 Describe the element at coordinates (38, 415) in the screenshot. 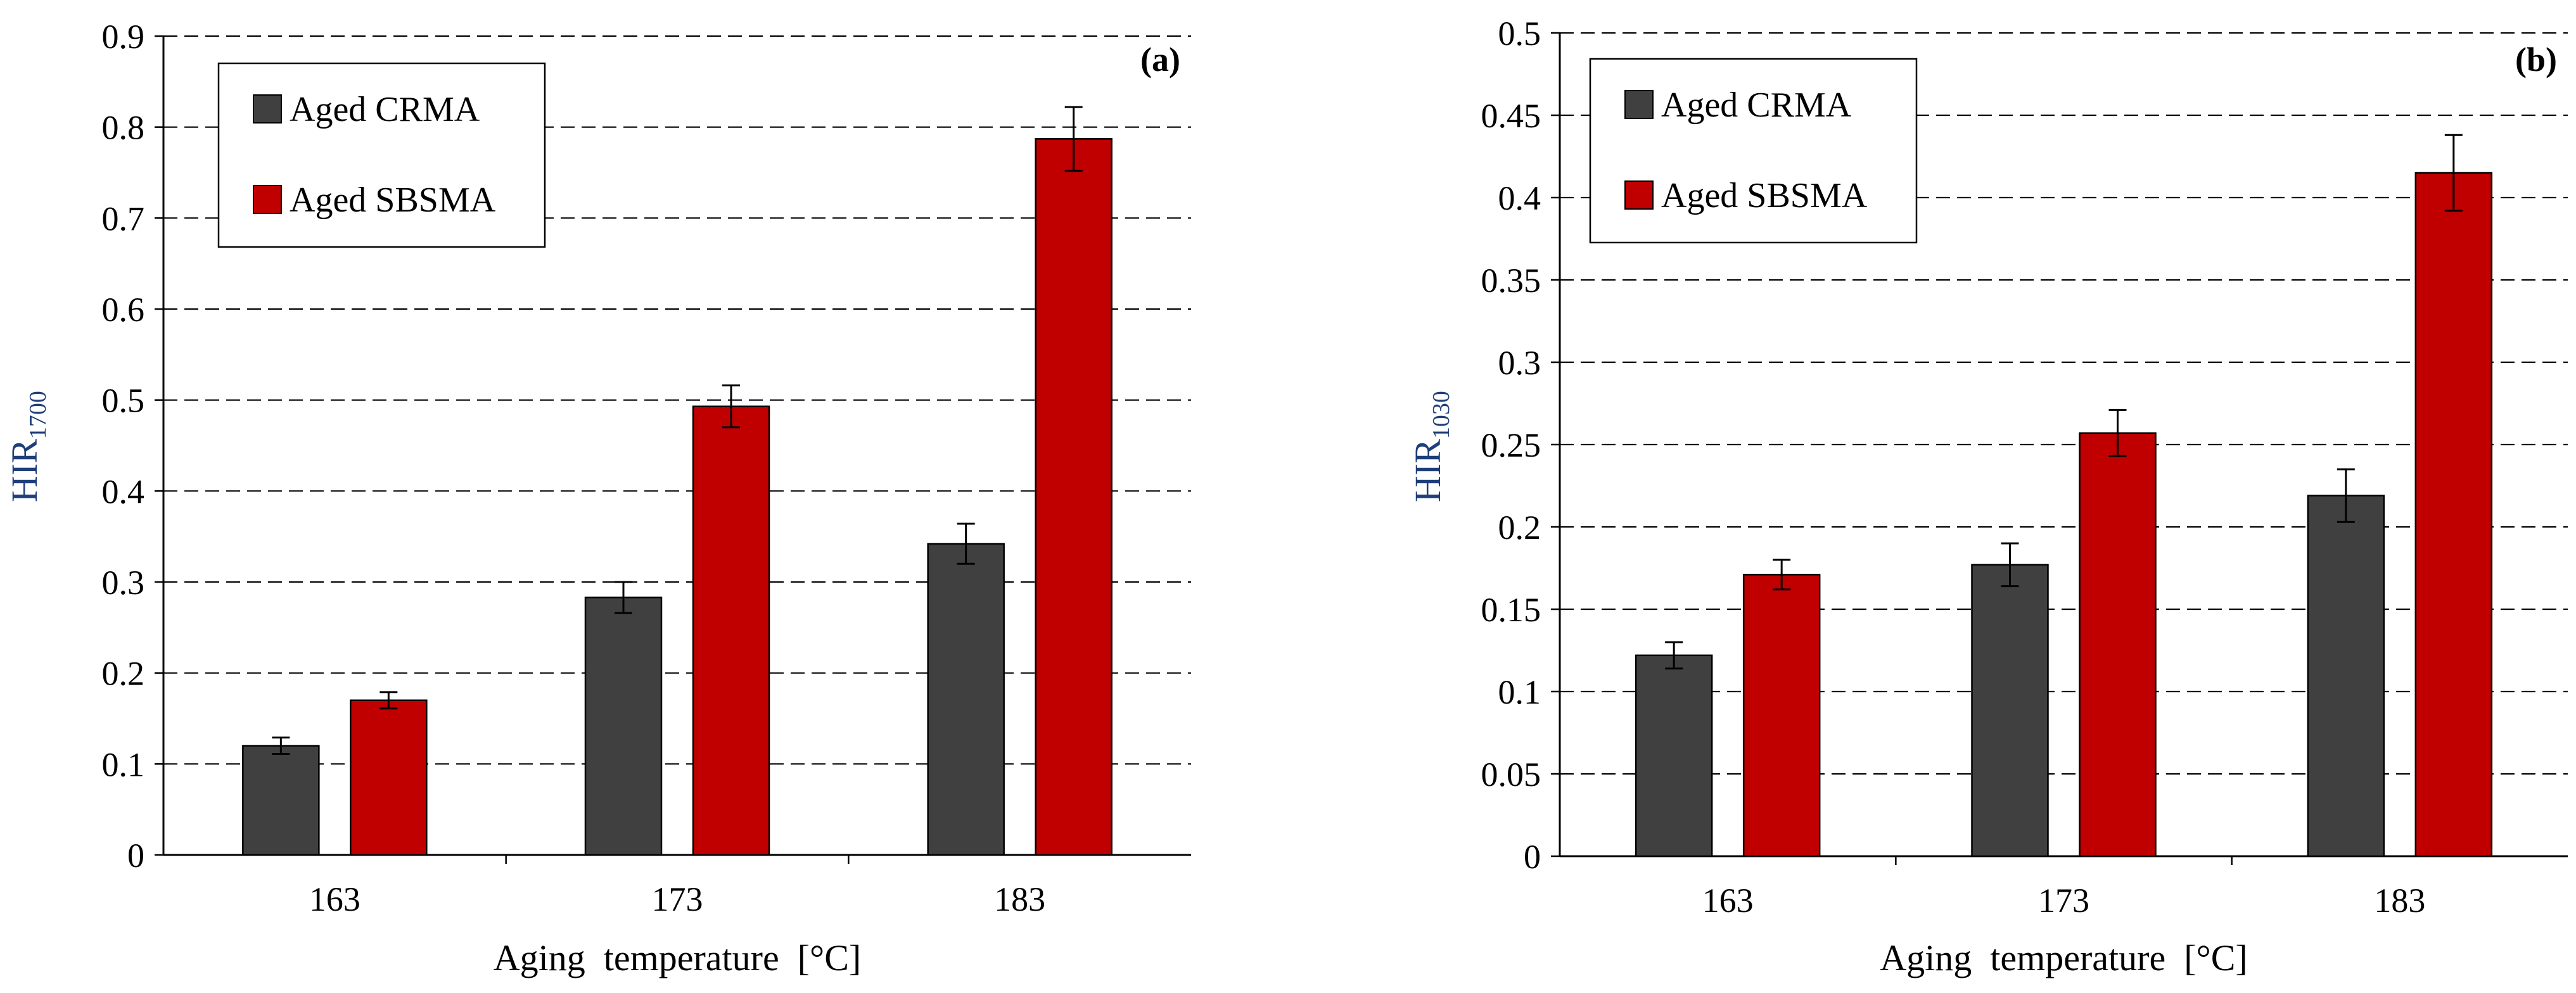

I see `y-axis-title-subscript: 1700` at that location.